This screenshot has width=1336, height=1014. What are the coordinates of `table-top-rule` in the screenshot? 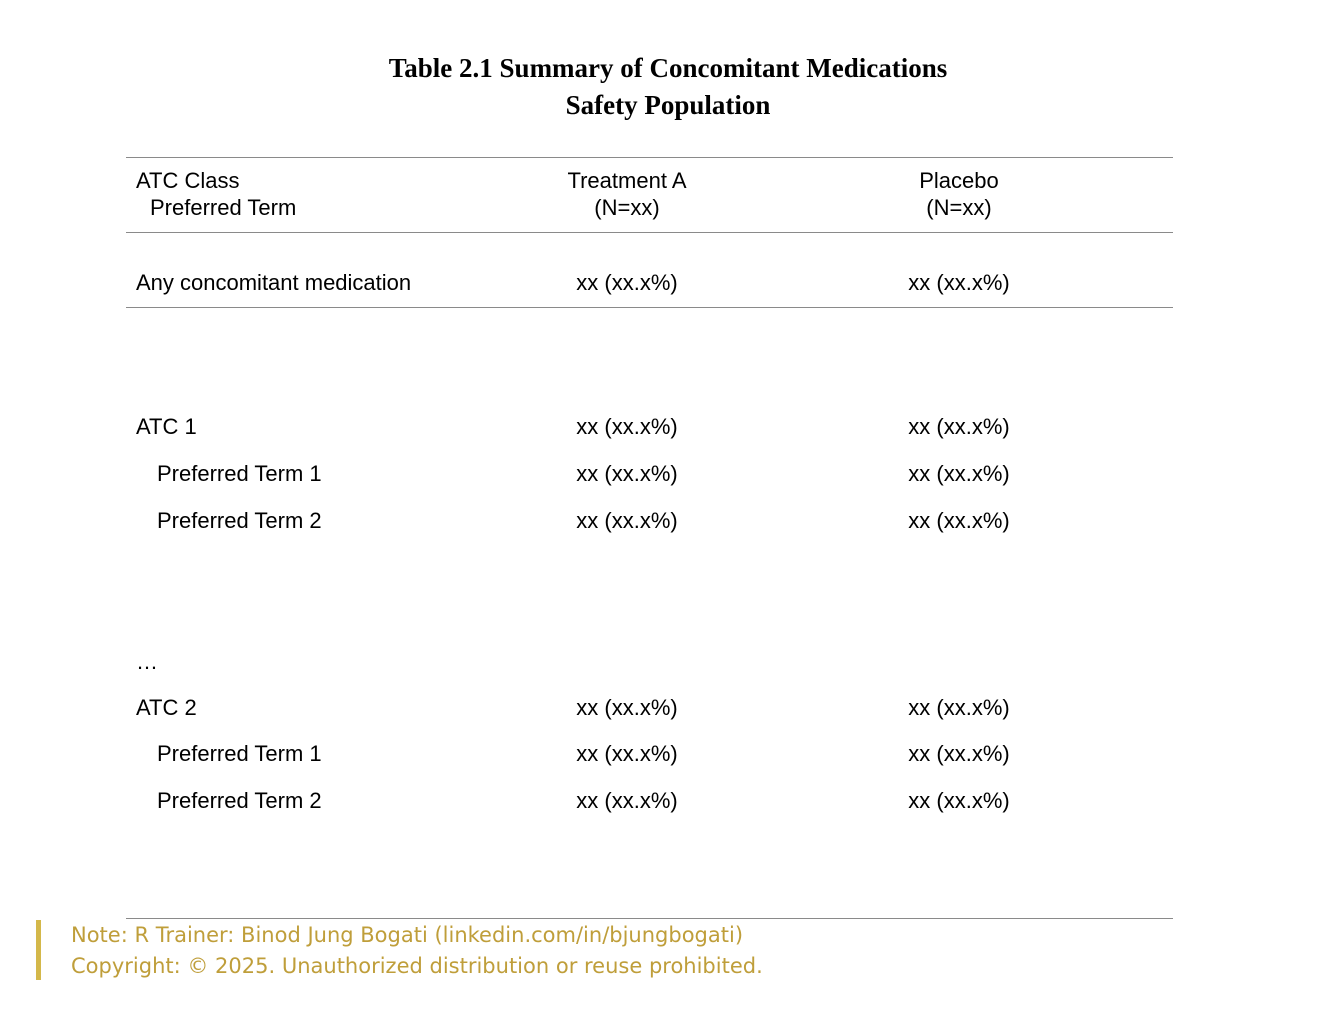 It's located at (649, 157).